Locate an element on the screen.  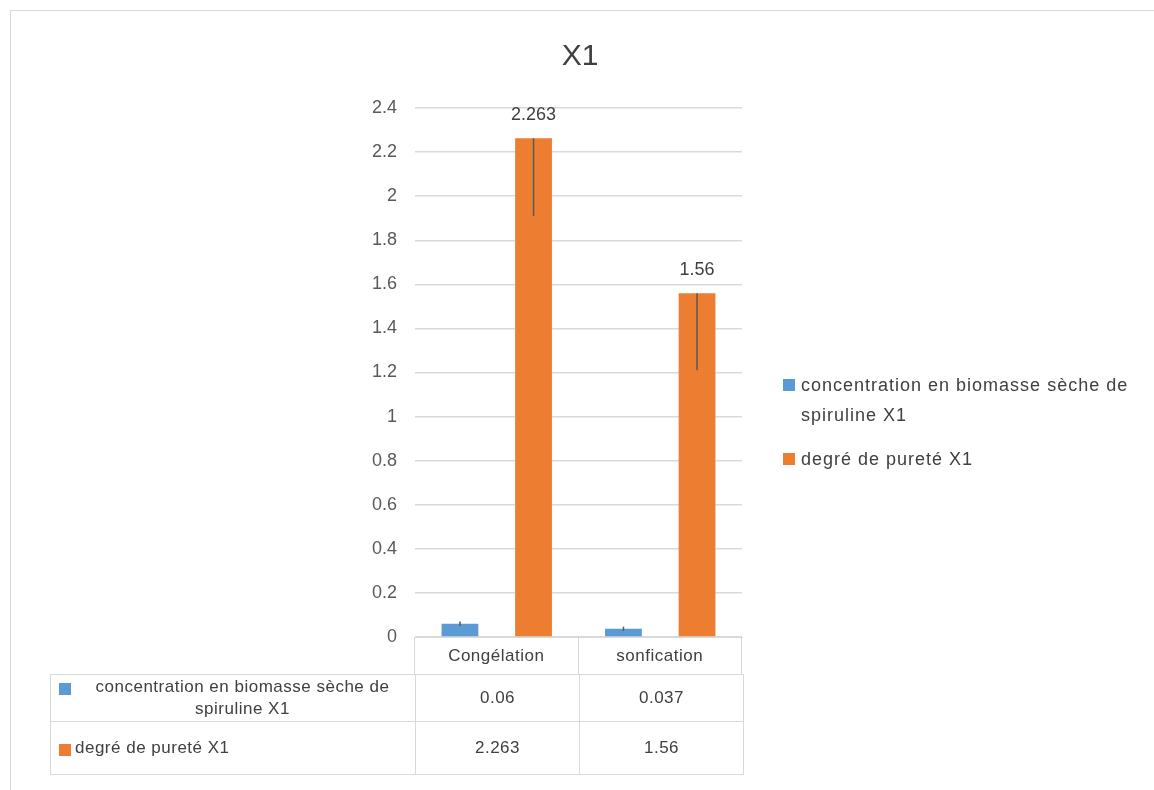
y-tick-label: 0.8 is located at coordinates (384, 459).